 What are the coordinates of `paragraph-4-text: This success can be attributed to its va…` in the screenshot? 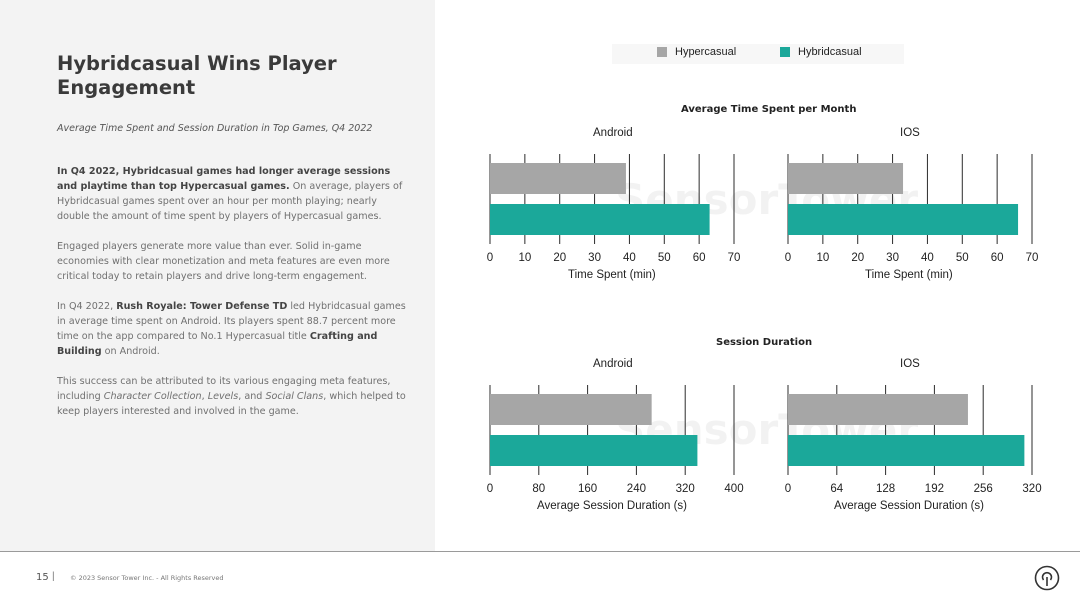 It's located at (224, 389).